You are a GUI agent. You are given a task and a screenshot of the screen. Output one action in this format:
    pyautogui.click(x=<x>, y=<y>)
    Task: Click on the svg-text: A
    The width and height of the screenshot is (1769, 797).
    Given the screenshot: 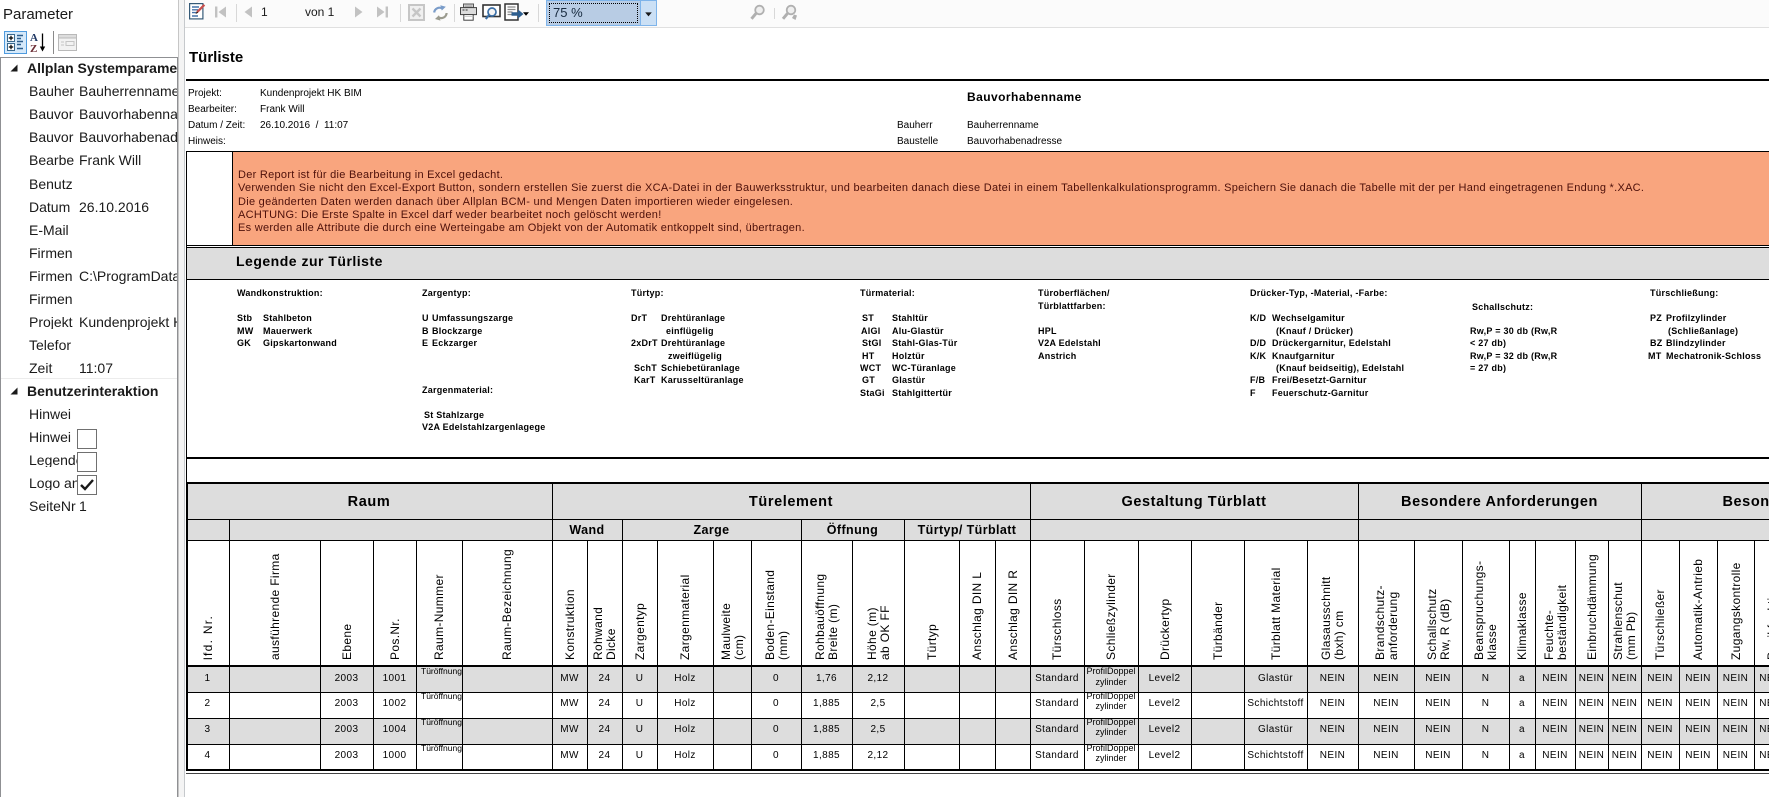 What is the action you would take?
    pyautogui.click(x=34, y=38)
    